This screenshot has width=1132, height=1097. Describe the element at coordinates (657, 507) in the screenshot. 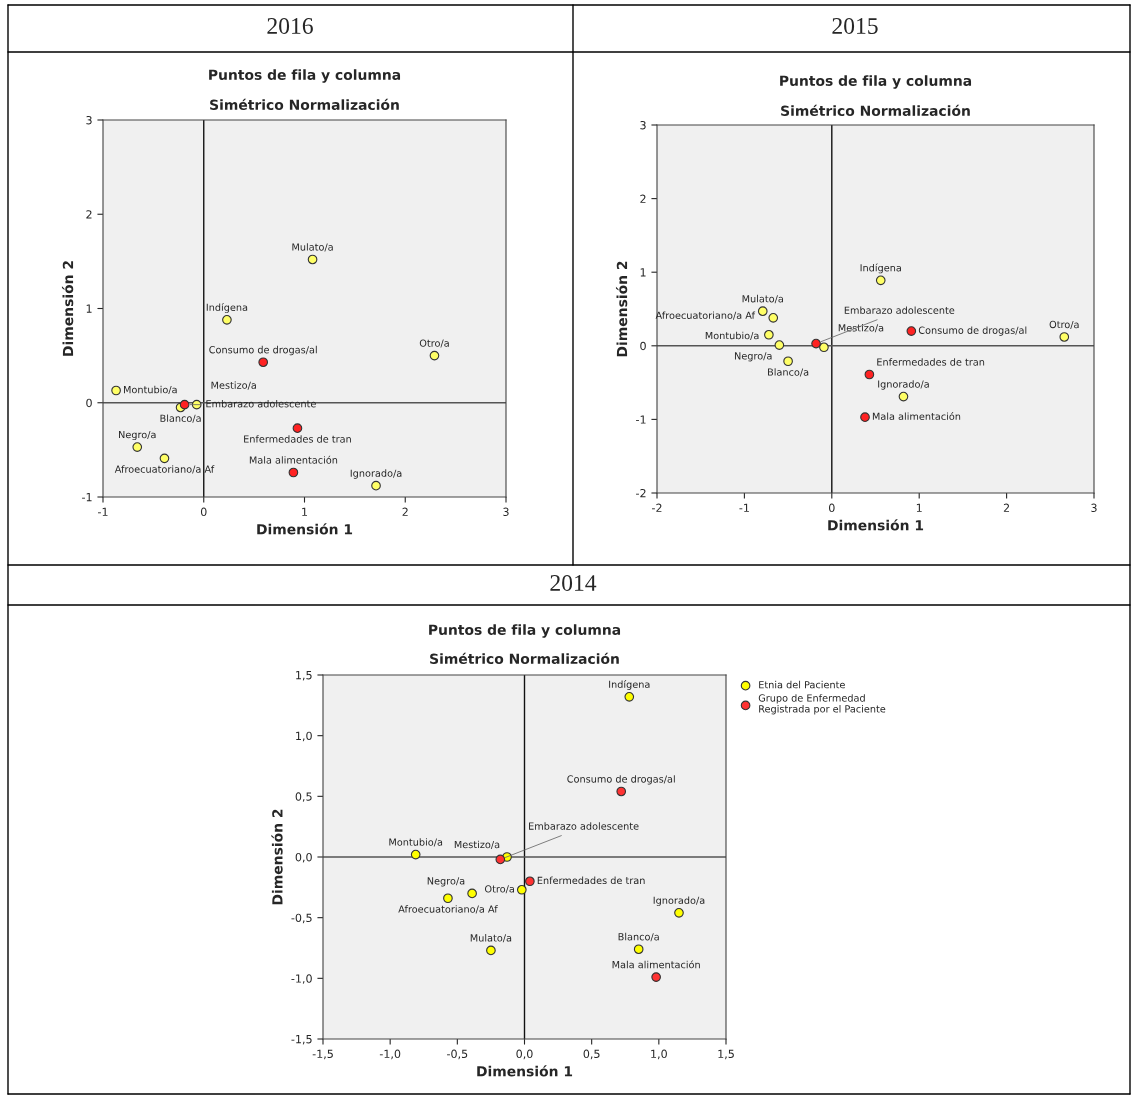

I see `x-tick-label: -2` at that location.